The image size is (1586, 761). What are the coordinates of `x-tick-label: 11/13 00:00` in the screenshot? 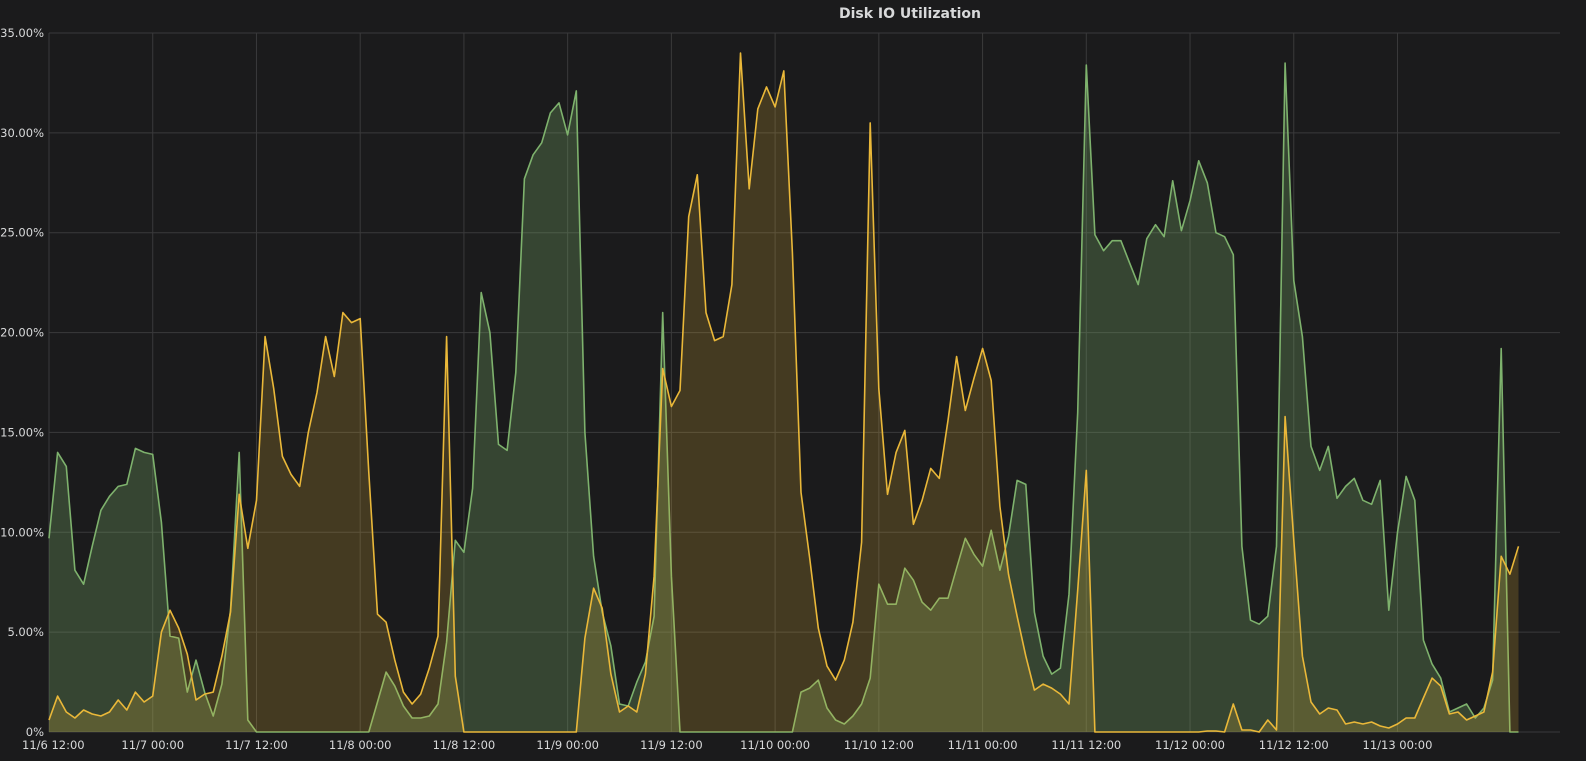 It's located at (1398, 745).